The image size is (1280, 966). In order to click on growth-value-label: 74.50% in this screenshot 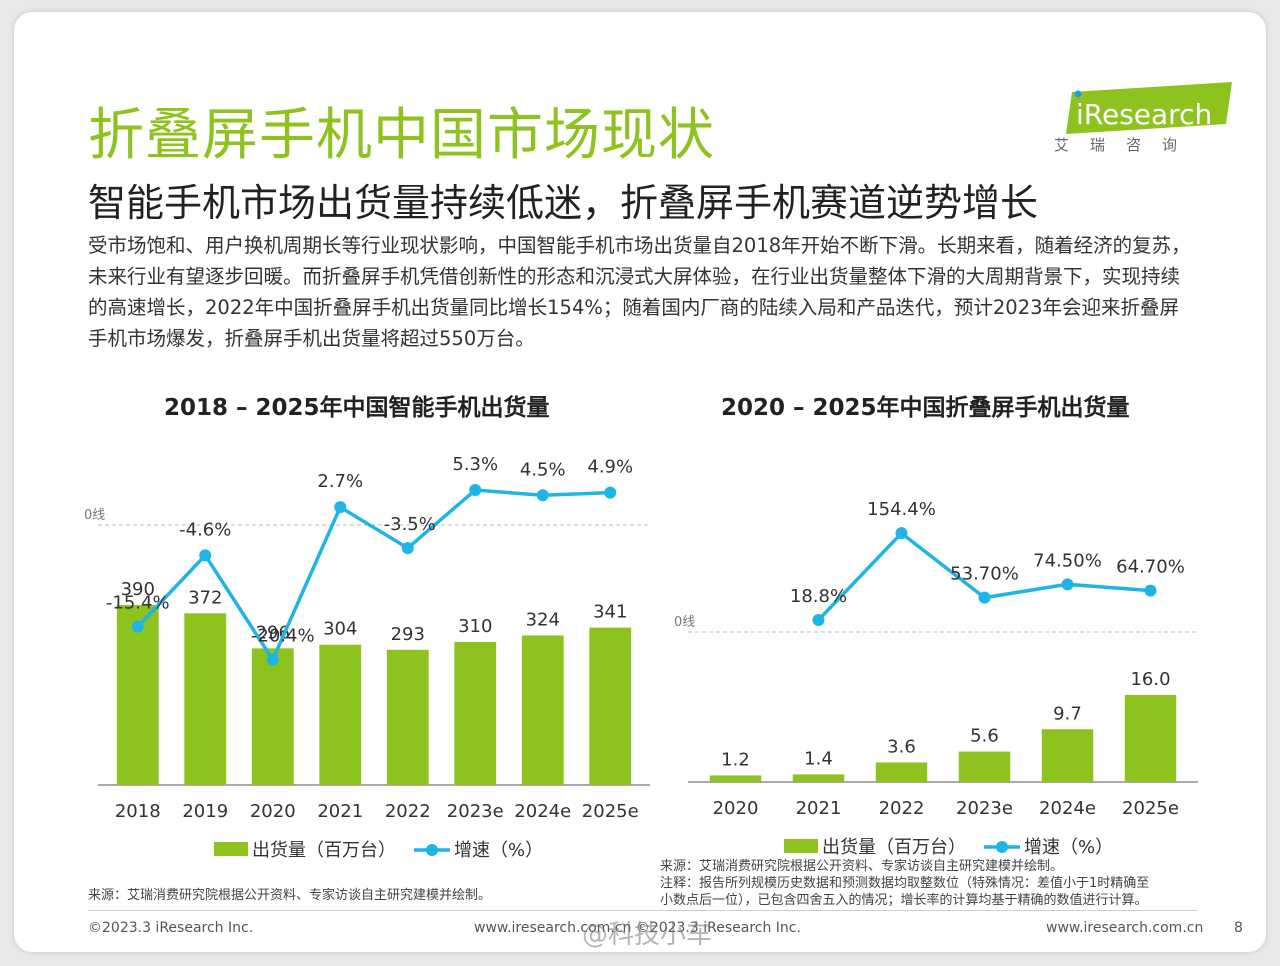, I will do `click(1067, 560)`.